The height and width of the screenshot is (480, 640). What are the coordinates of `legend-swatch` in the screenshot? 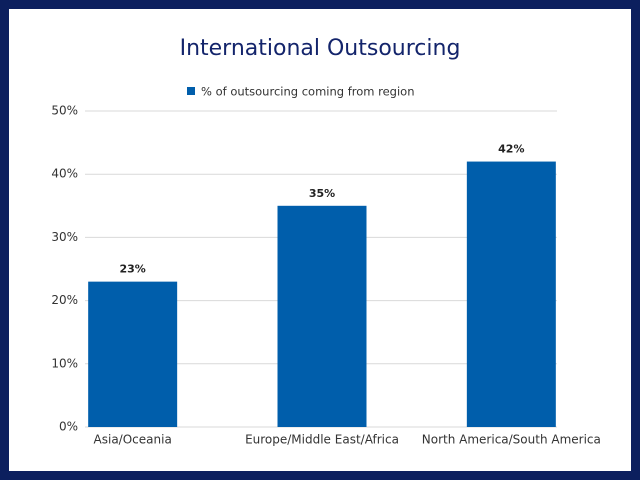 It's located at (191, 91).